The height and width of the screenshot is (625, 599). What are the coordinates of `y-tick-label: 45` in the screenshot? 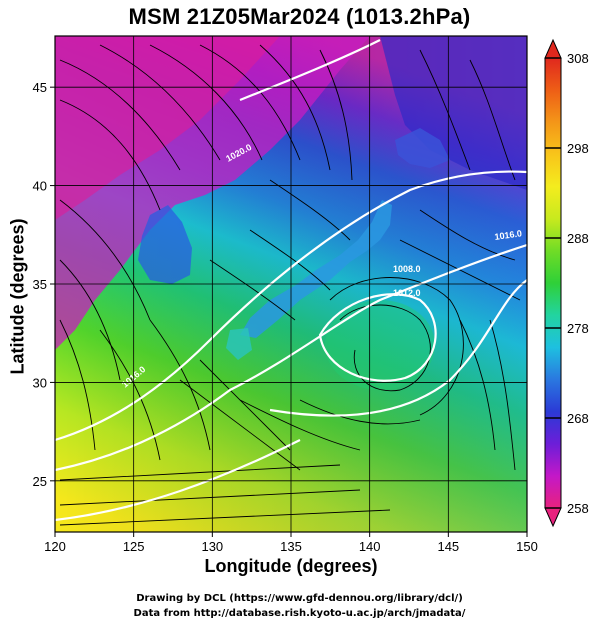 It's located at (40, 87).